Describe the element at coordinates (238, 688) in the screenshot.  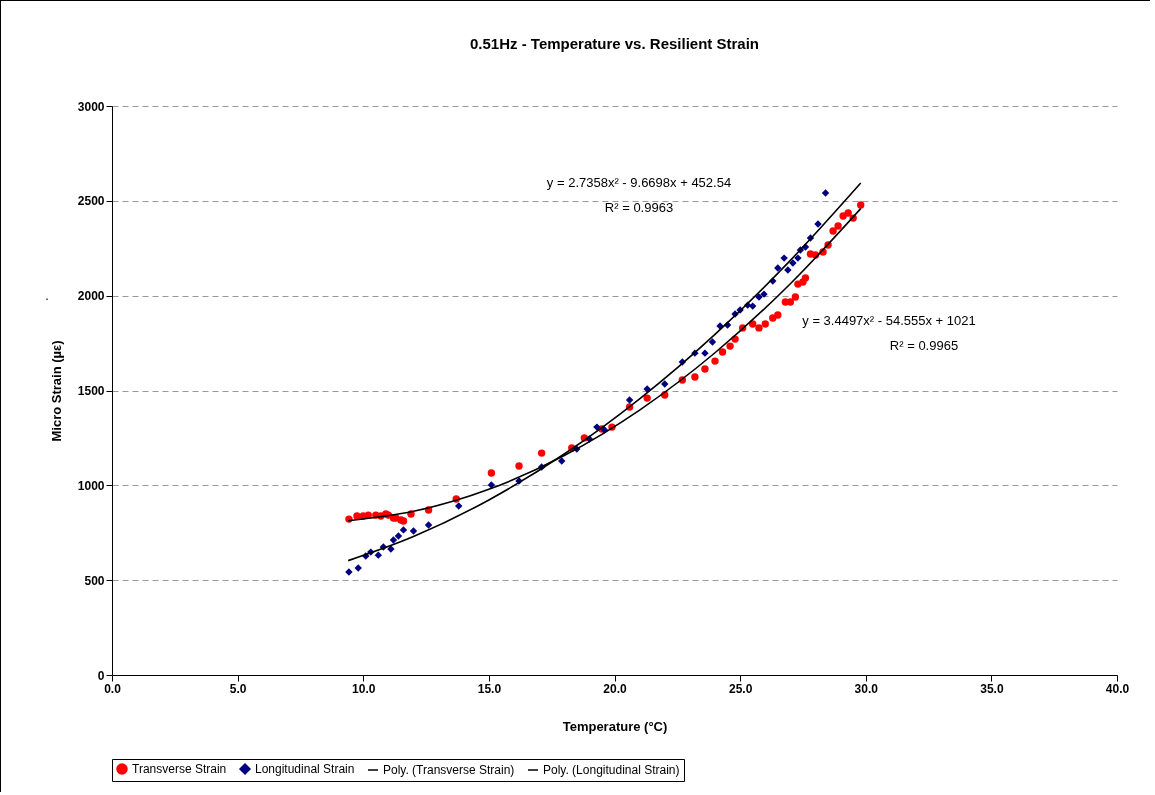
I see `x-tick-label: 5.0` at that location.